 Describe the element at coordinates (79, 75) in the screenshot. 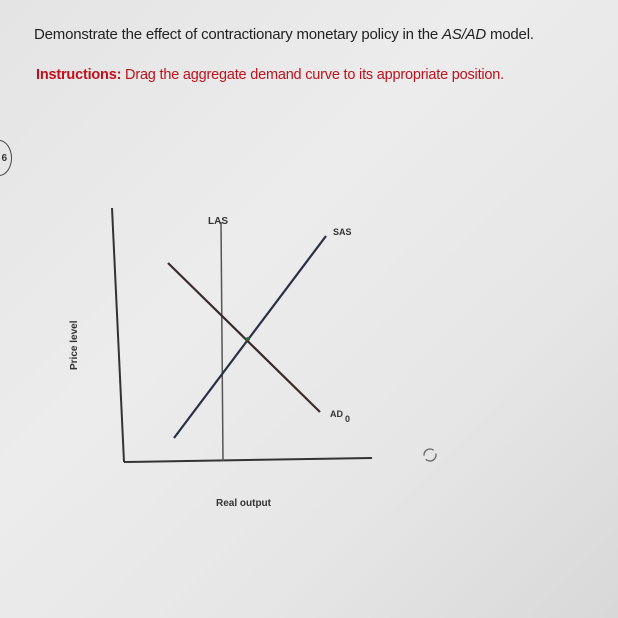

I see `instructions-label: Instructions:` at that location.